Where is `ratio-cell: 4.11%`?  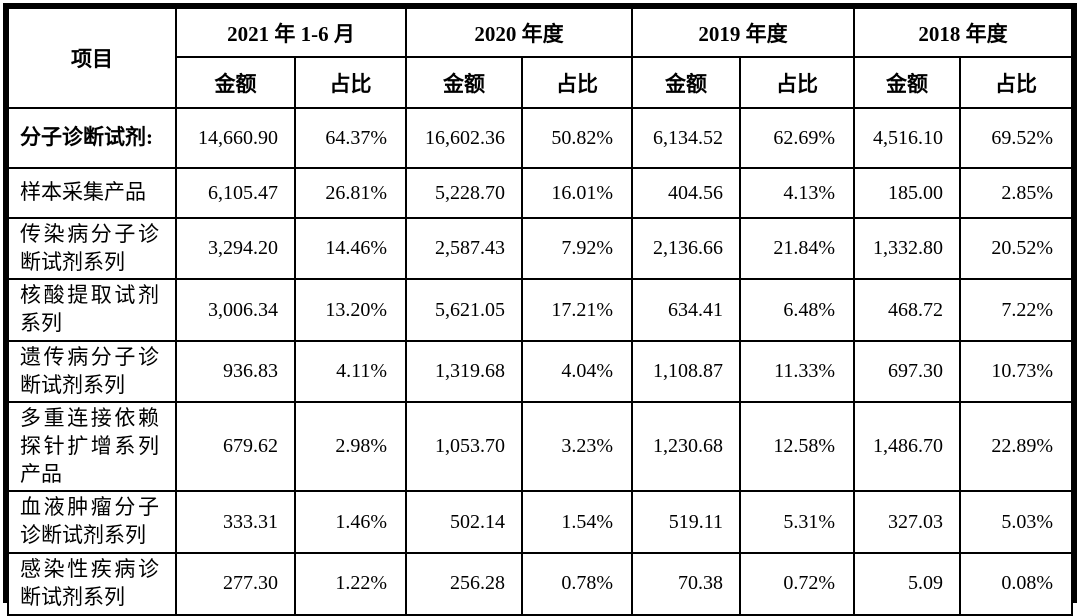 ratio-cell: 4.11% is located at coordinates (350, 371).